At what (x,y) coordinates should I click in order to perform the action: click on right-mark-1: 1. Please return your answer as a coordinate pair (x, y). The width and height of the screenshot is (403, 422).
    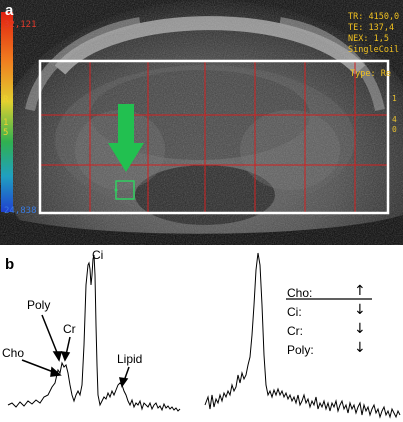
    Looking at the image, I should click on (394, 98).